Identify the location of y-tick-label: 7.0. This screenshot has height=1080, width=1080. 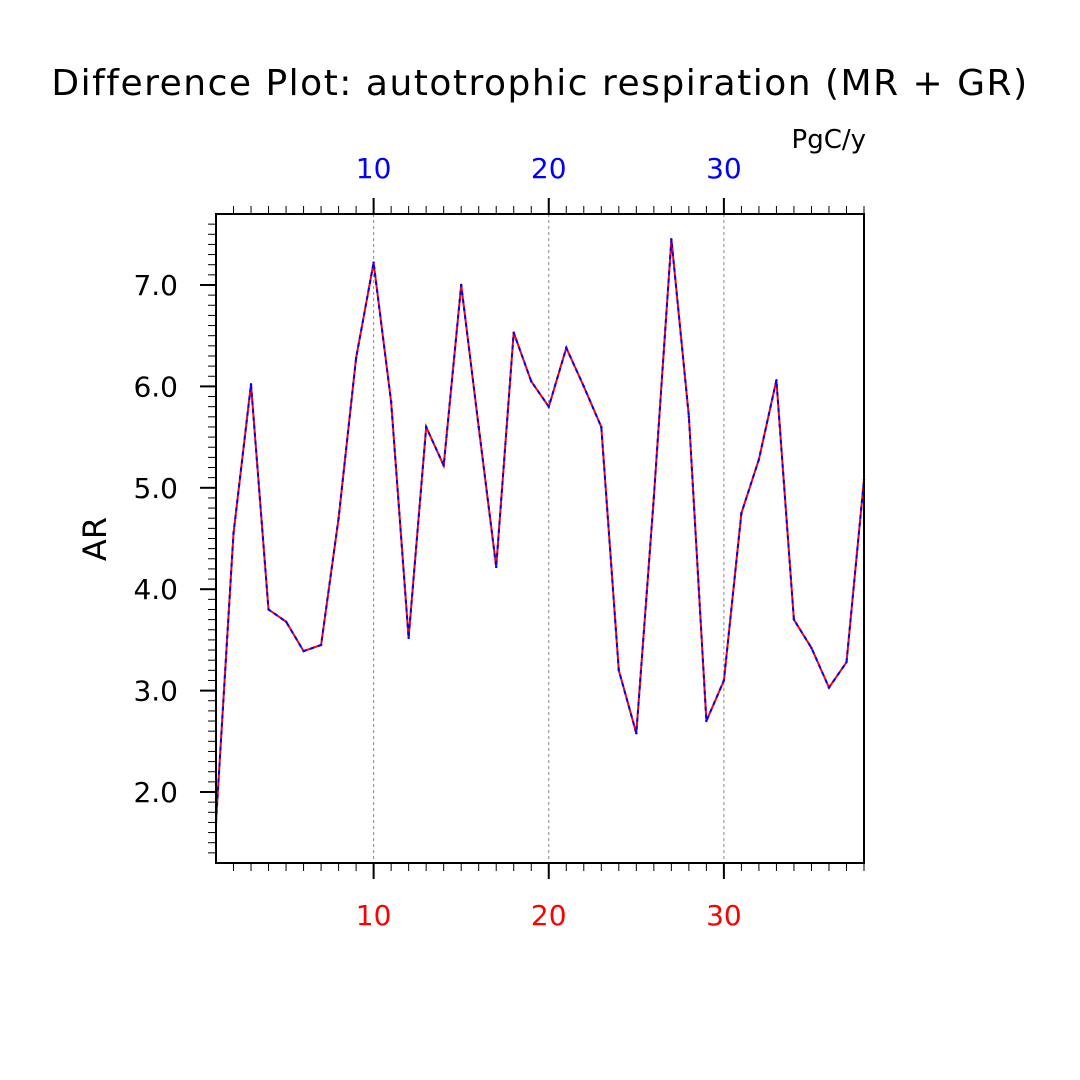
(155, 285).